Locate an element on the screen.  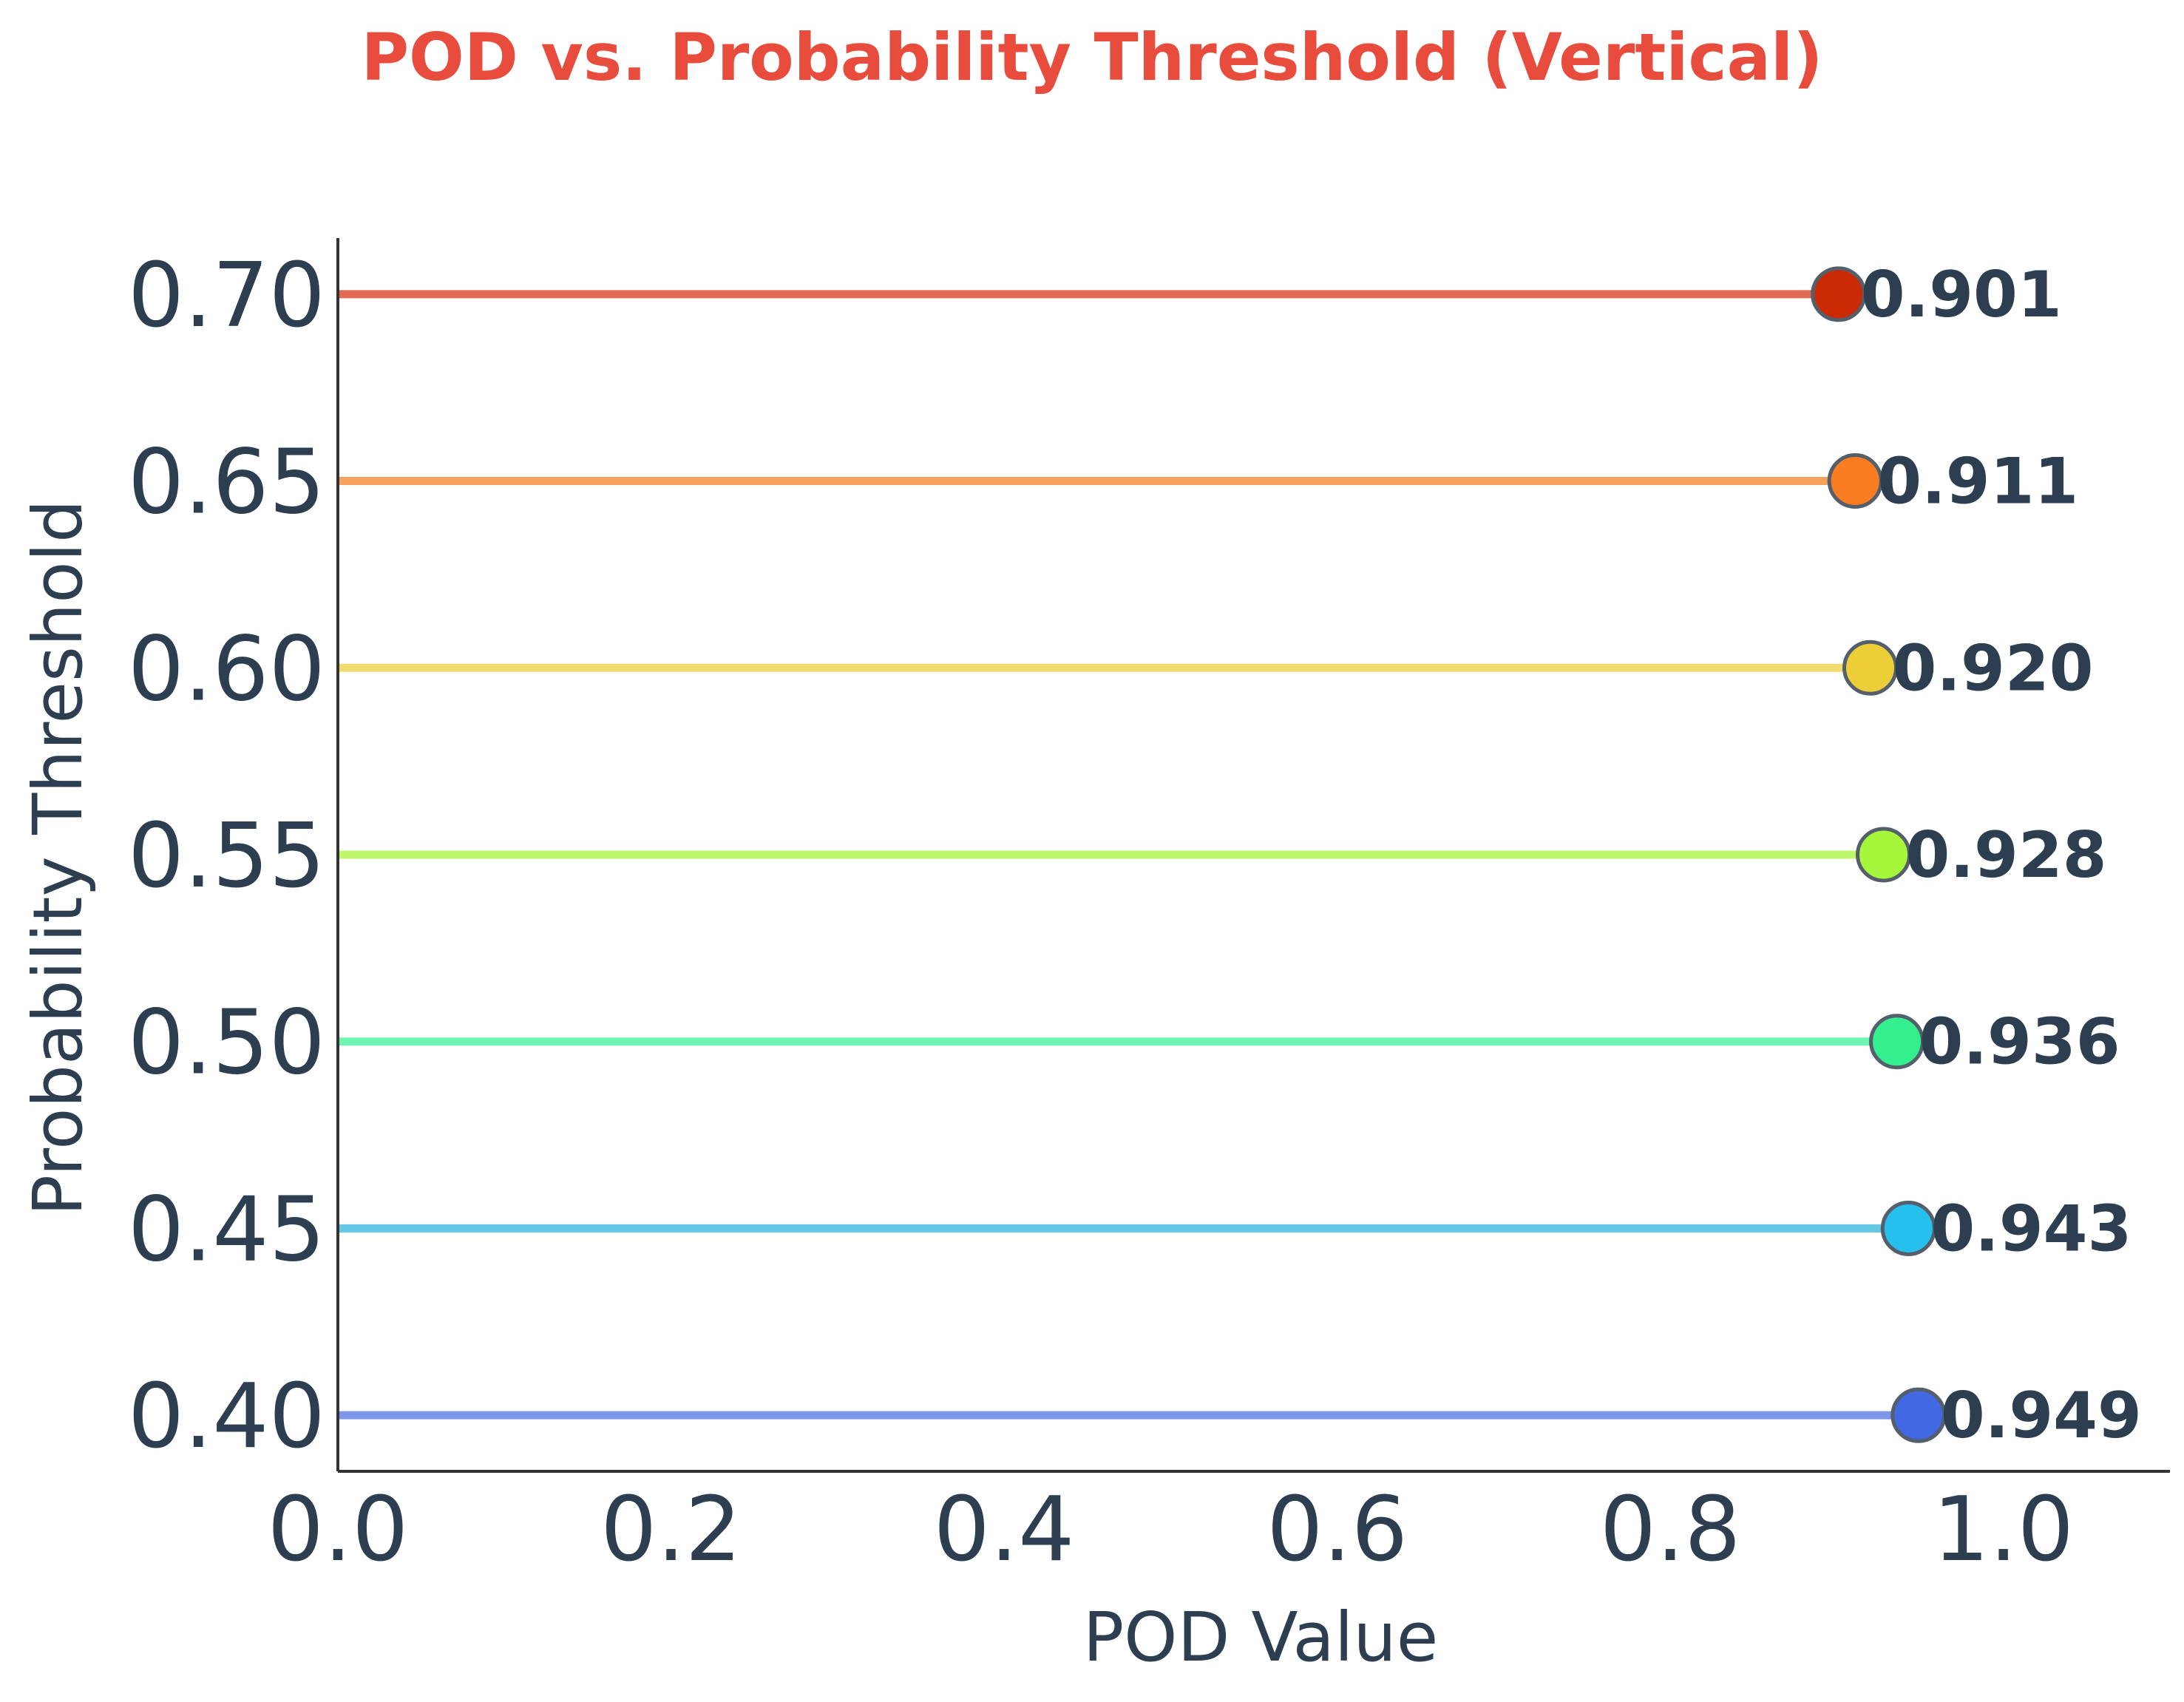
value-label-0.920: 0.920 is located at coordinates (1993, 668).